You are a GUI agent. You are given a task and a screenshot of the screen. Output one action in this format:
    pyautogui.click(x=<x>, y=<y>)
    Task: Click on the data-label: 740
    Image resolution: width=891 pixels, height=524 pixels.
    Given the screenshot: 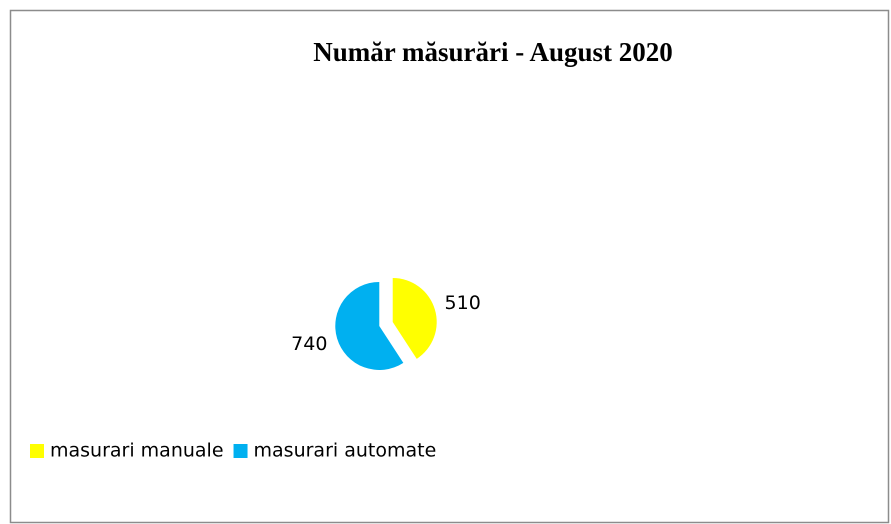 What is the action you would take?
    pyautogui.click(x=309, y=344)
    